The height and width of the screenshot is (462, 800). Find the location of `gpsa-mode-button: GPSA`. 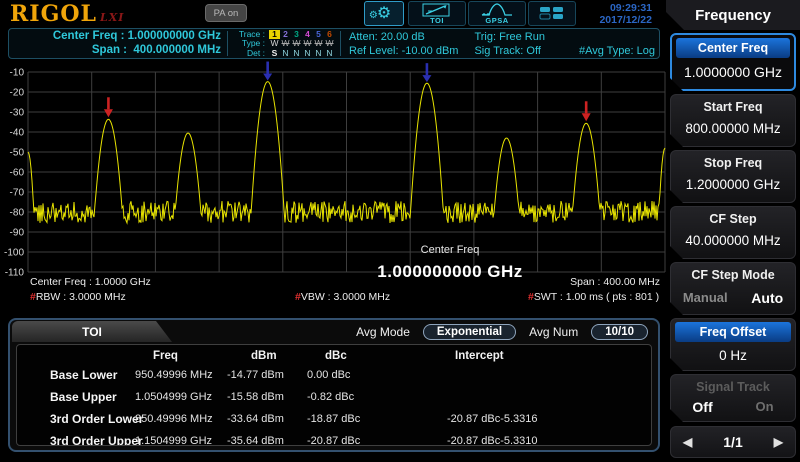

gpsa-mode-button: GPSA is located at coordinates (497, 13).